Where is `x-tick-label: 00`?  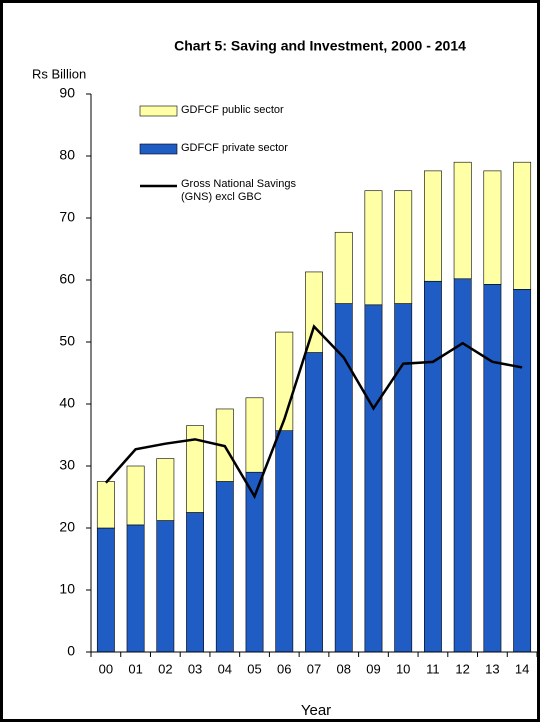 x-tick-label: 00 is located at coordinates (106, 668).